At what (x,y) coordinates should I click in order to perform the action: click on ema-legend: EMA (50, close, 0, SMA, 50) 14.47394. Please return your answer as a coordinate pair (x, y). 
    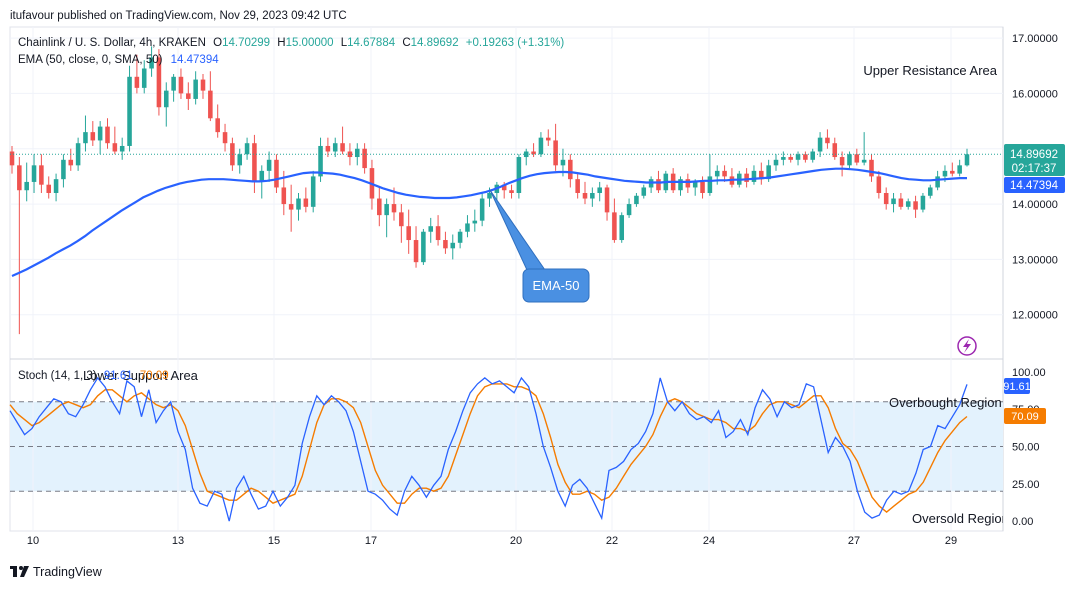
    Looking at the image, I should click on (118, 60).